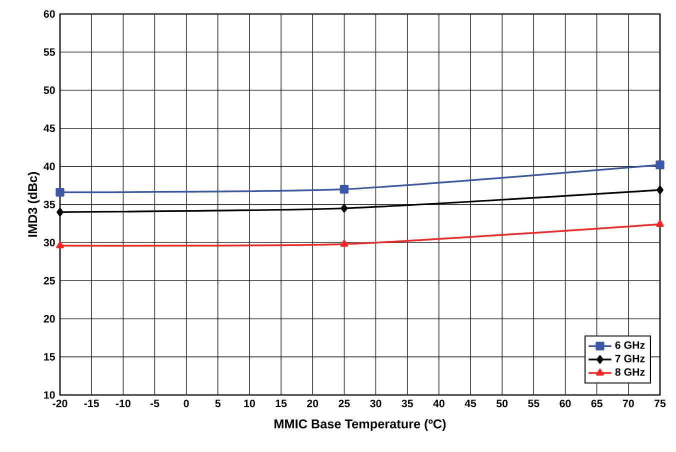 The height and width of the screenshot is (452, 676). Describe the element at coordinates (249, 404) in the screenshot. I see `x-tick-label: 10` at that location.